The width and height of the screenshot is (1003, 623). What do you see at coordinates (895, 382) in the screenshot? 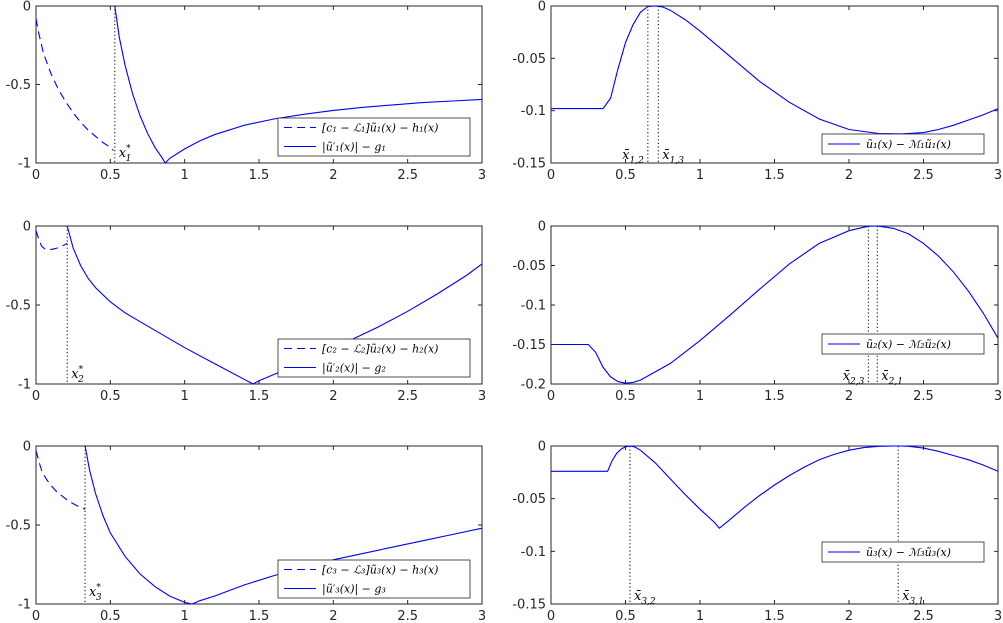
I see `marker-label-sub: 2,1` at bounding box center [895, 382].